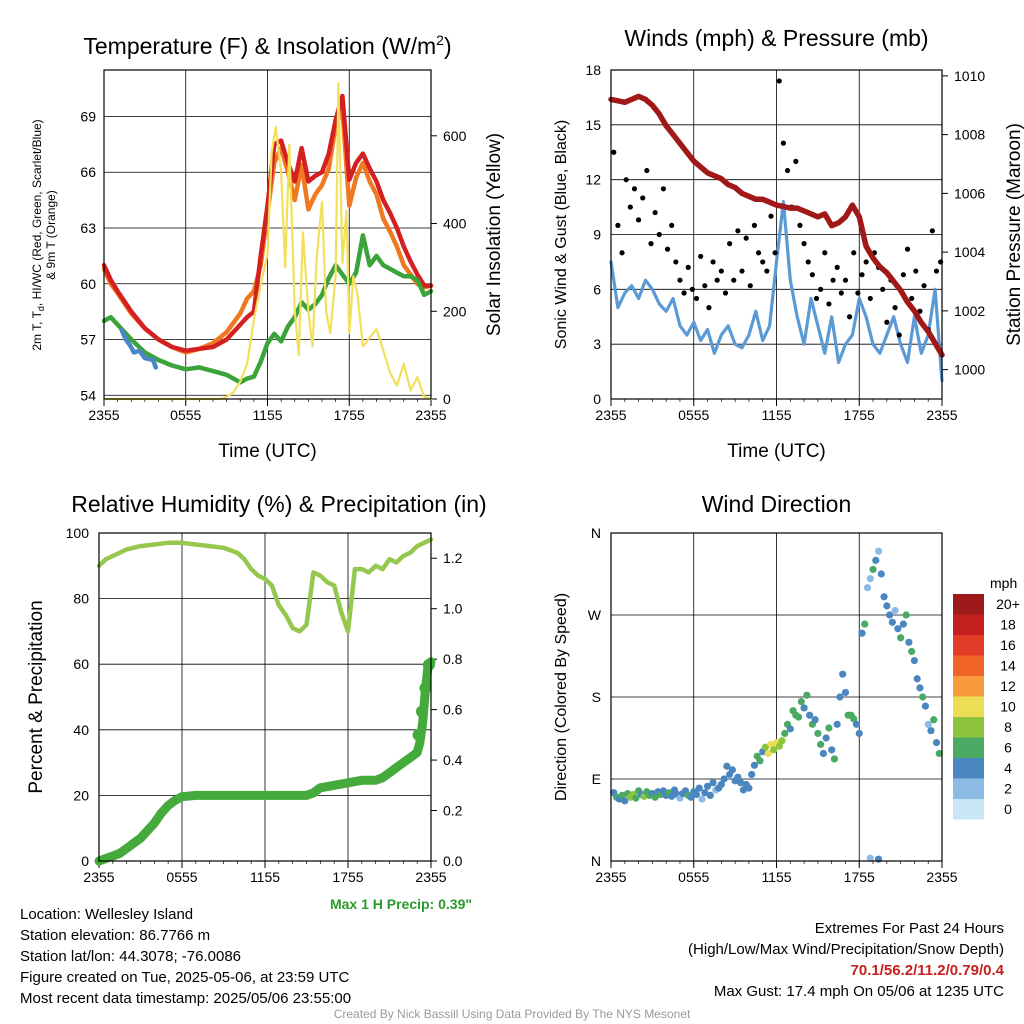  Describe the element at coordinates (185, 415) in the screenshot. I see `x-tick-label: 0555` at that location.